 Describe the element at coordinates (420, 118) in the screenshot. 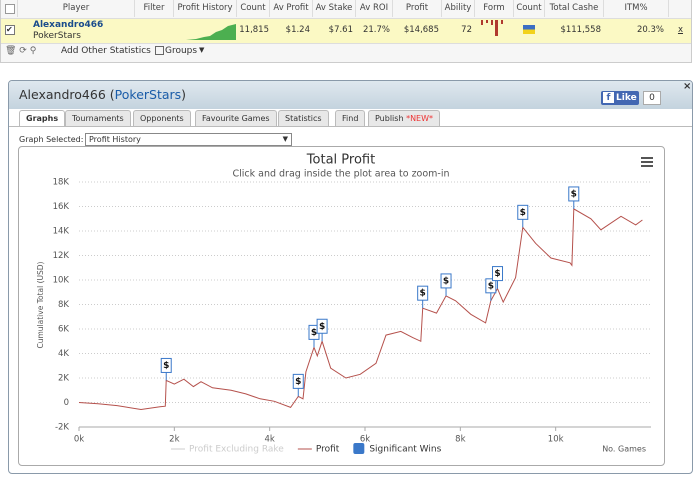

I see `new-badge: *NEW*` at that location.